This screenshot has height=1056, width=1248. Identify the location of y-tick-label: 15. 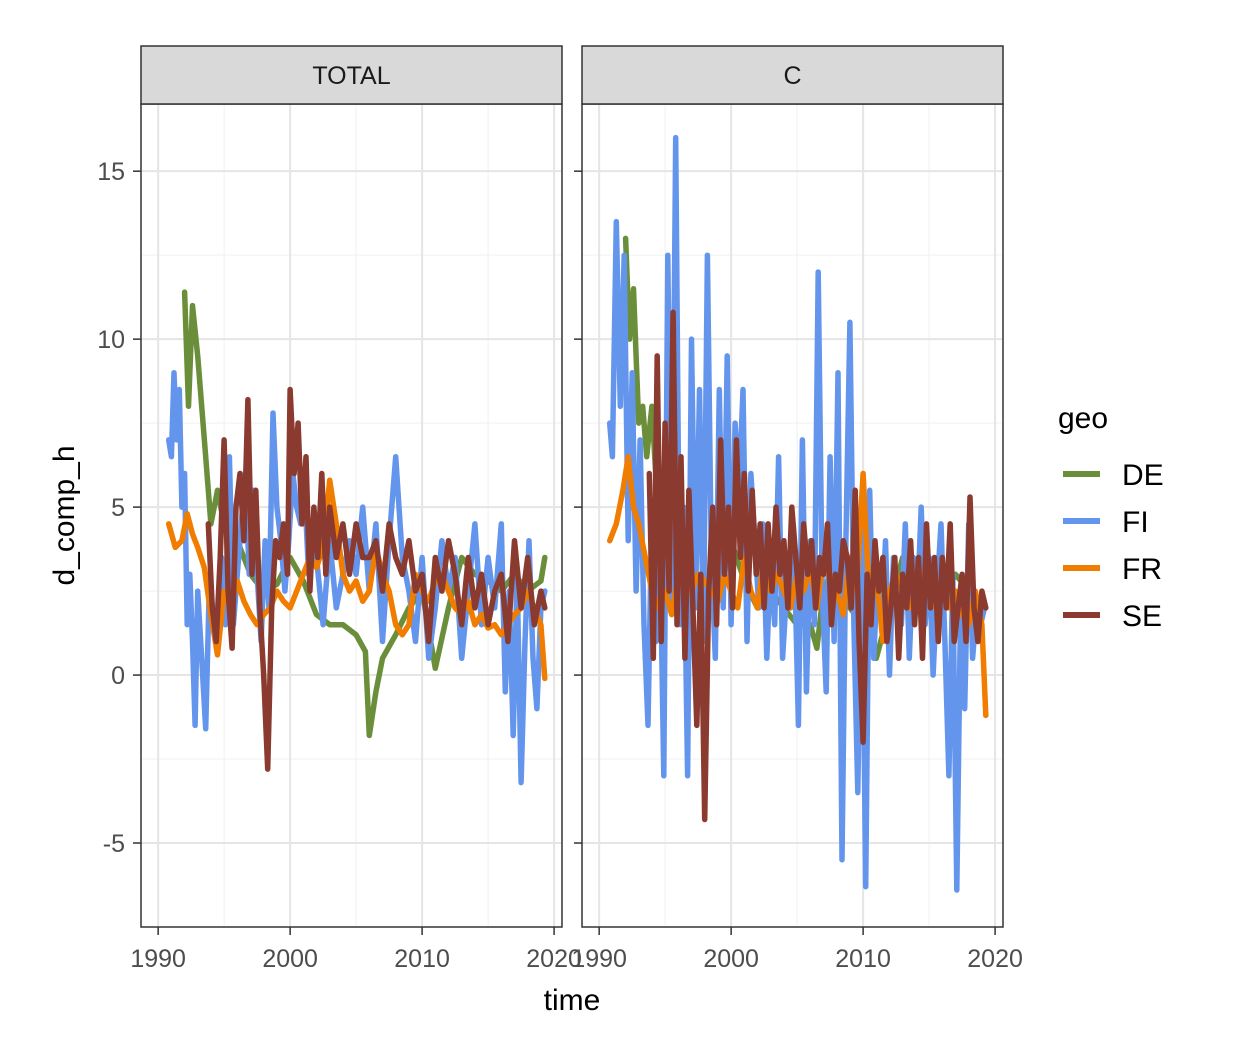
(111, 172).